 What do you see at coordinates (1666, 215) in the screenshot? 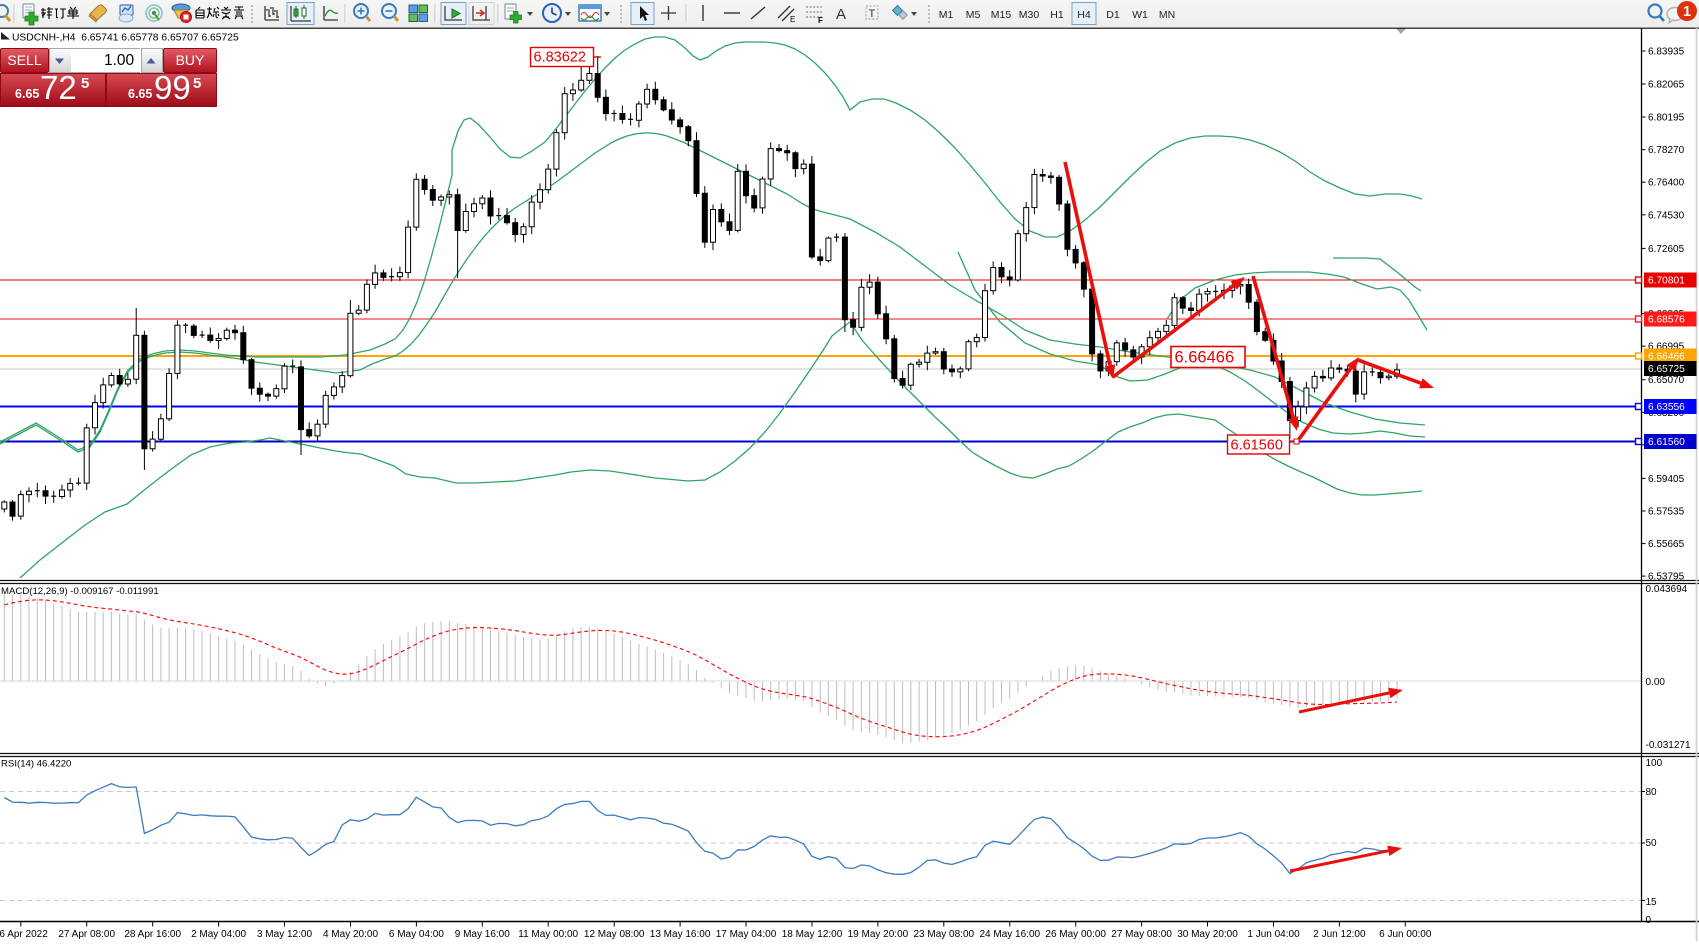
I see `svg-text: 6.74530` at bounding box center [1666, 215].